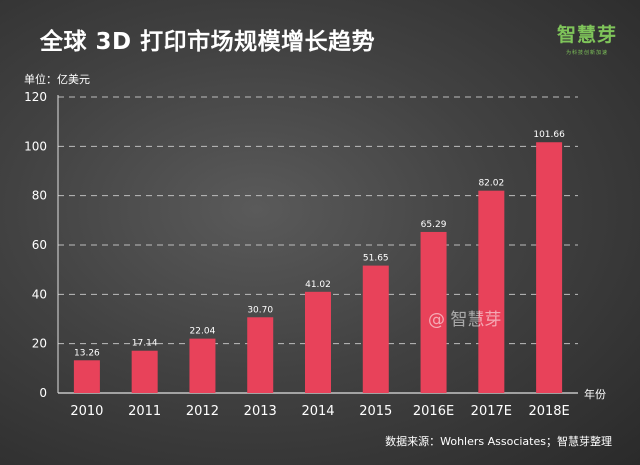 The width and height of the screenshot is (640, 465). What do you see at coordinates (203, 332) in the screenshot?
I see `bar-value-label: 22.04` at bounding box center [203, 332].